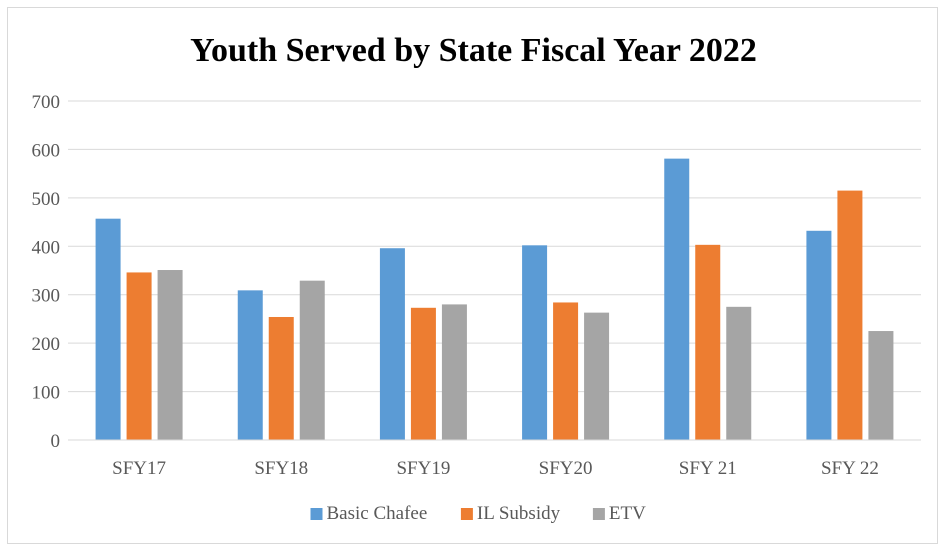 Image resolution: width=947 pixels, height=553 pixels. What do you see at coordinates (519, 513) in the screenshot?
I see `legend-label: IL Subsidy` at bounding box center [519, 513].